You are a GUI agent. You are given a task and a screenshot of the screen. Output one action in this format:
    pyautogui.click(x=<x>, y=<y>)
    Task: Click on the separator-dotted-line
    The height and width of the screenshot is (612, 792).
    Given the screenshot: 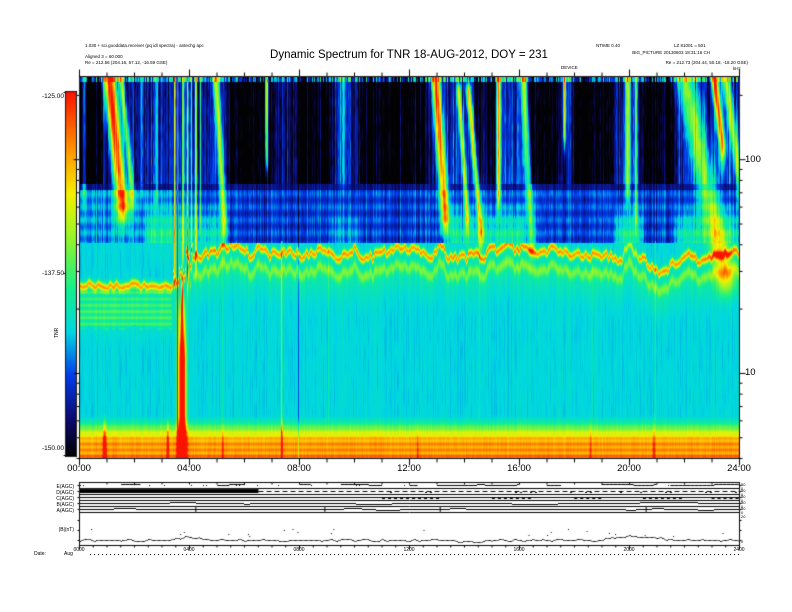 What is the action you would take?
    pyautogui.click(x=414, y=554)
    